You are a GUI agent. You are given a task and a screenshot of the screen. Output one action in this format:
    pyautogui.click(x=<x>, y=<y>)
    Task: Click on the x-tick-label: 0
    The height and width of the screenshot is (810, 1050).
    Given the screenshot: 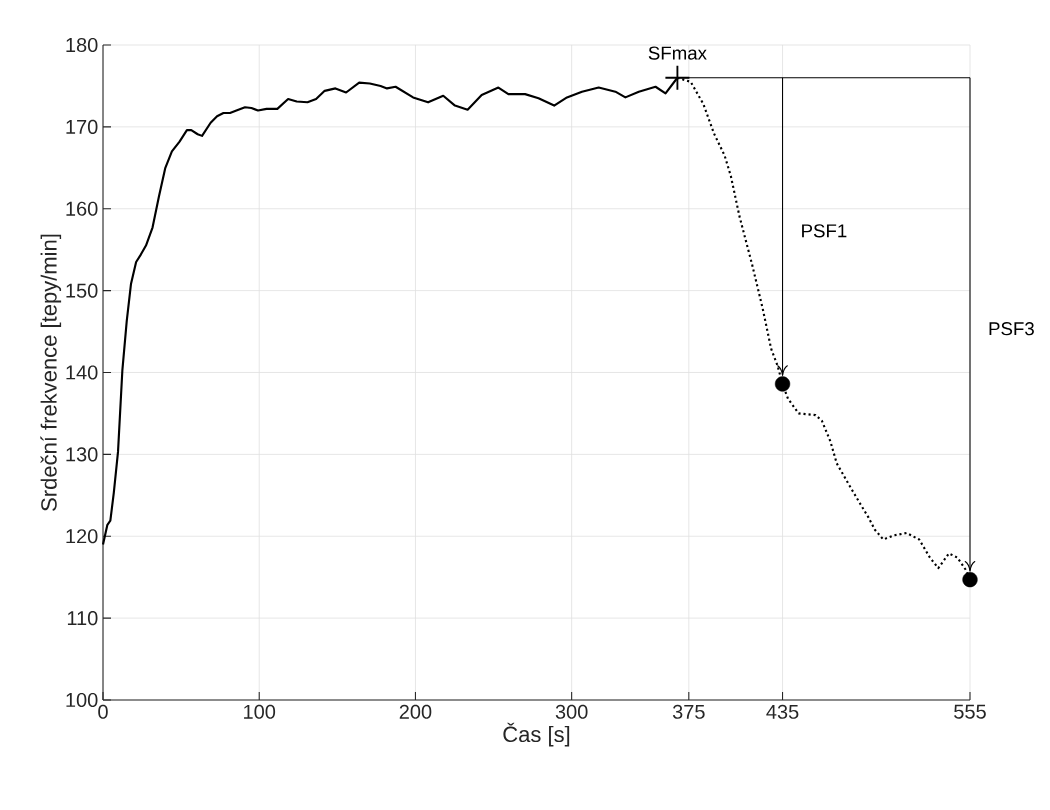 What is the action you would take?
    pyautogui.click(x=103, y=711)
    